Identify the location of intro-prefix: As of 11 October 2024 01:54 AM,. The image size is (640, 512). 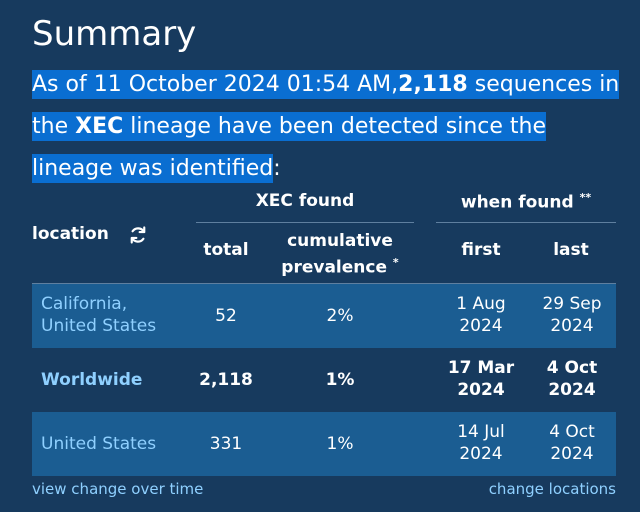
(215, 84).